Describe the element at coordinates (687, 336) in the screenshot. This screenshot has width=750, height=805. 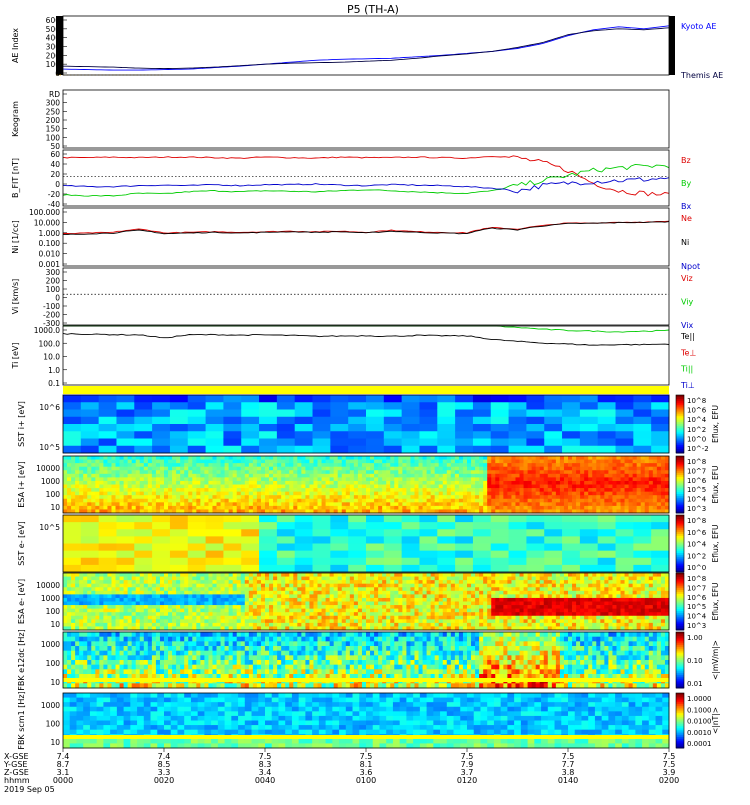
I see `legend-entry: Te||` at that location.